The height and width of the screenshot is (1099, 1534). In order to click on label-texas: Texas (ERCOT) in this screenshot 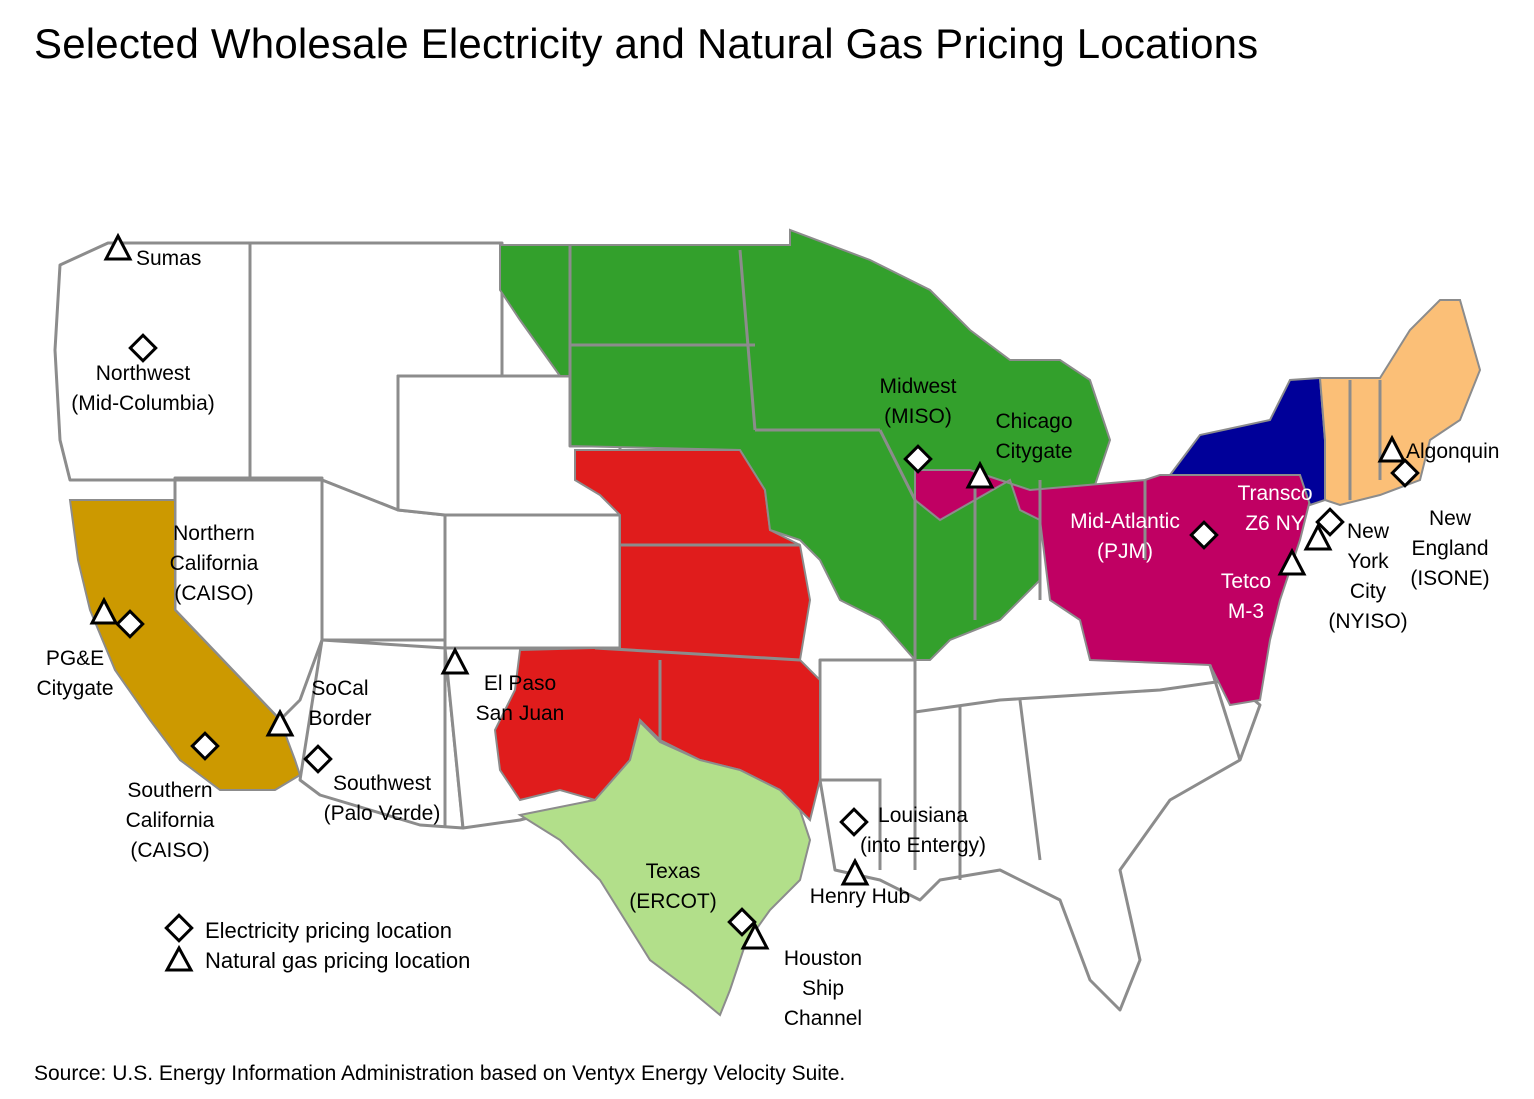, I will do `click(673, 886)`.